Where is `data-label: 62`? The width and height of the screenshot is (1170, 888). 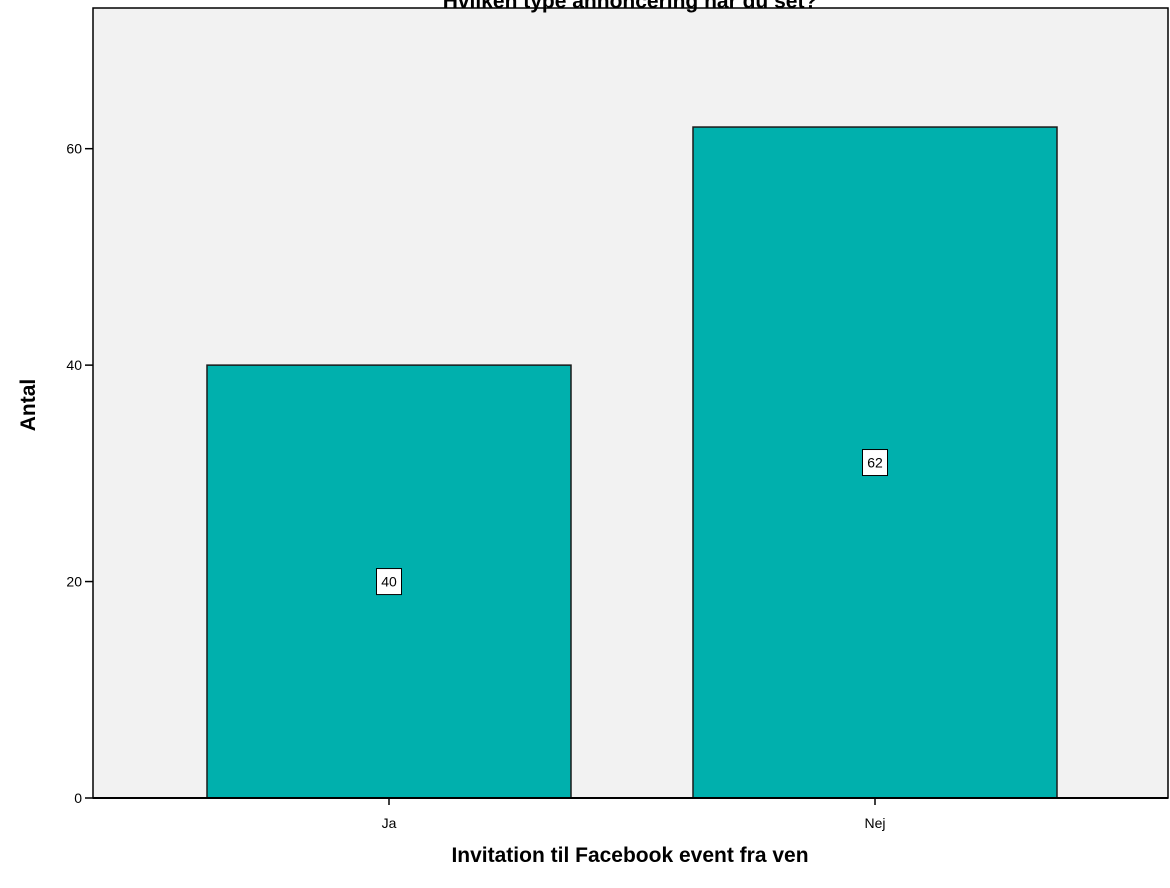 data-label: 62 is located at coordinates (875, 463).